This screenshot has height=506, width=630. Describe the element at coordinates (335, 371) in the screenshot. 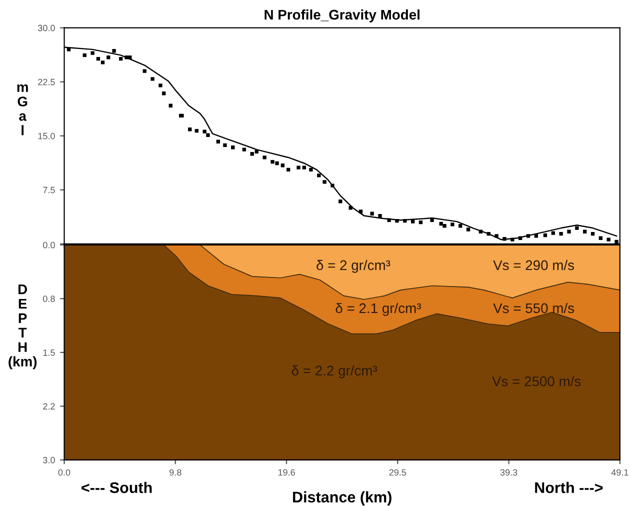

I see `annotation: δ = 2.2 gr/cm³` at that location.